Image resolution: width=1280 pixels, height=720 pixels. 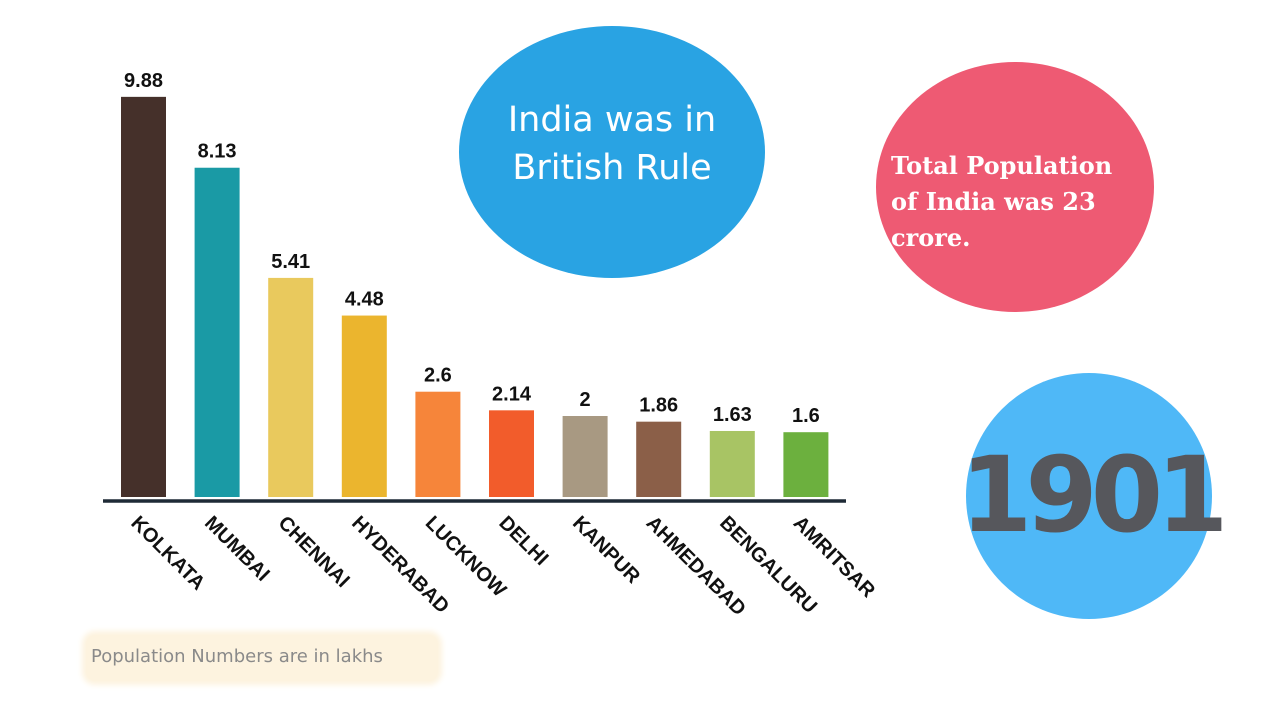 What do you see at coordinates (585, 456) in the screenshot?
I see `bar-kanpur` at bounding box center [585, 456].